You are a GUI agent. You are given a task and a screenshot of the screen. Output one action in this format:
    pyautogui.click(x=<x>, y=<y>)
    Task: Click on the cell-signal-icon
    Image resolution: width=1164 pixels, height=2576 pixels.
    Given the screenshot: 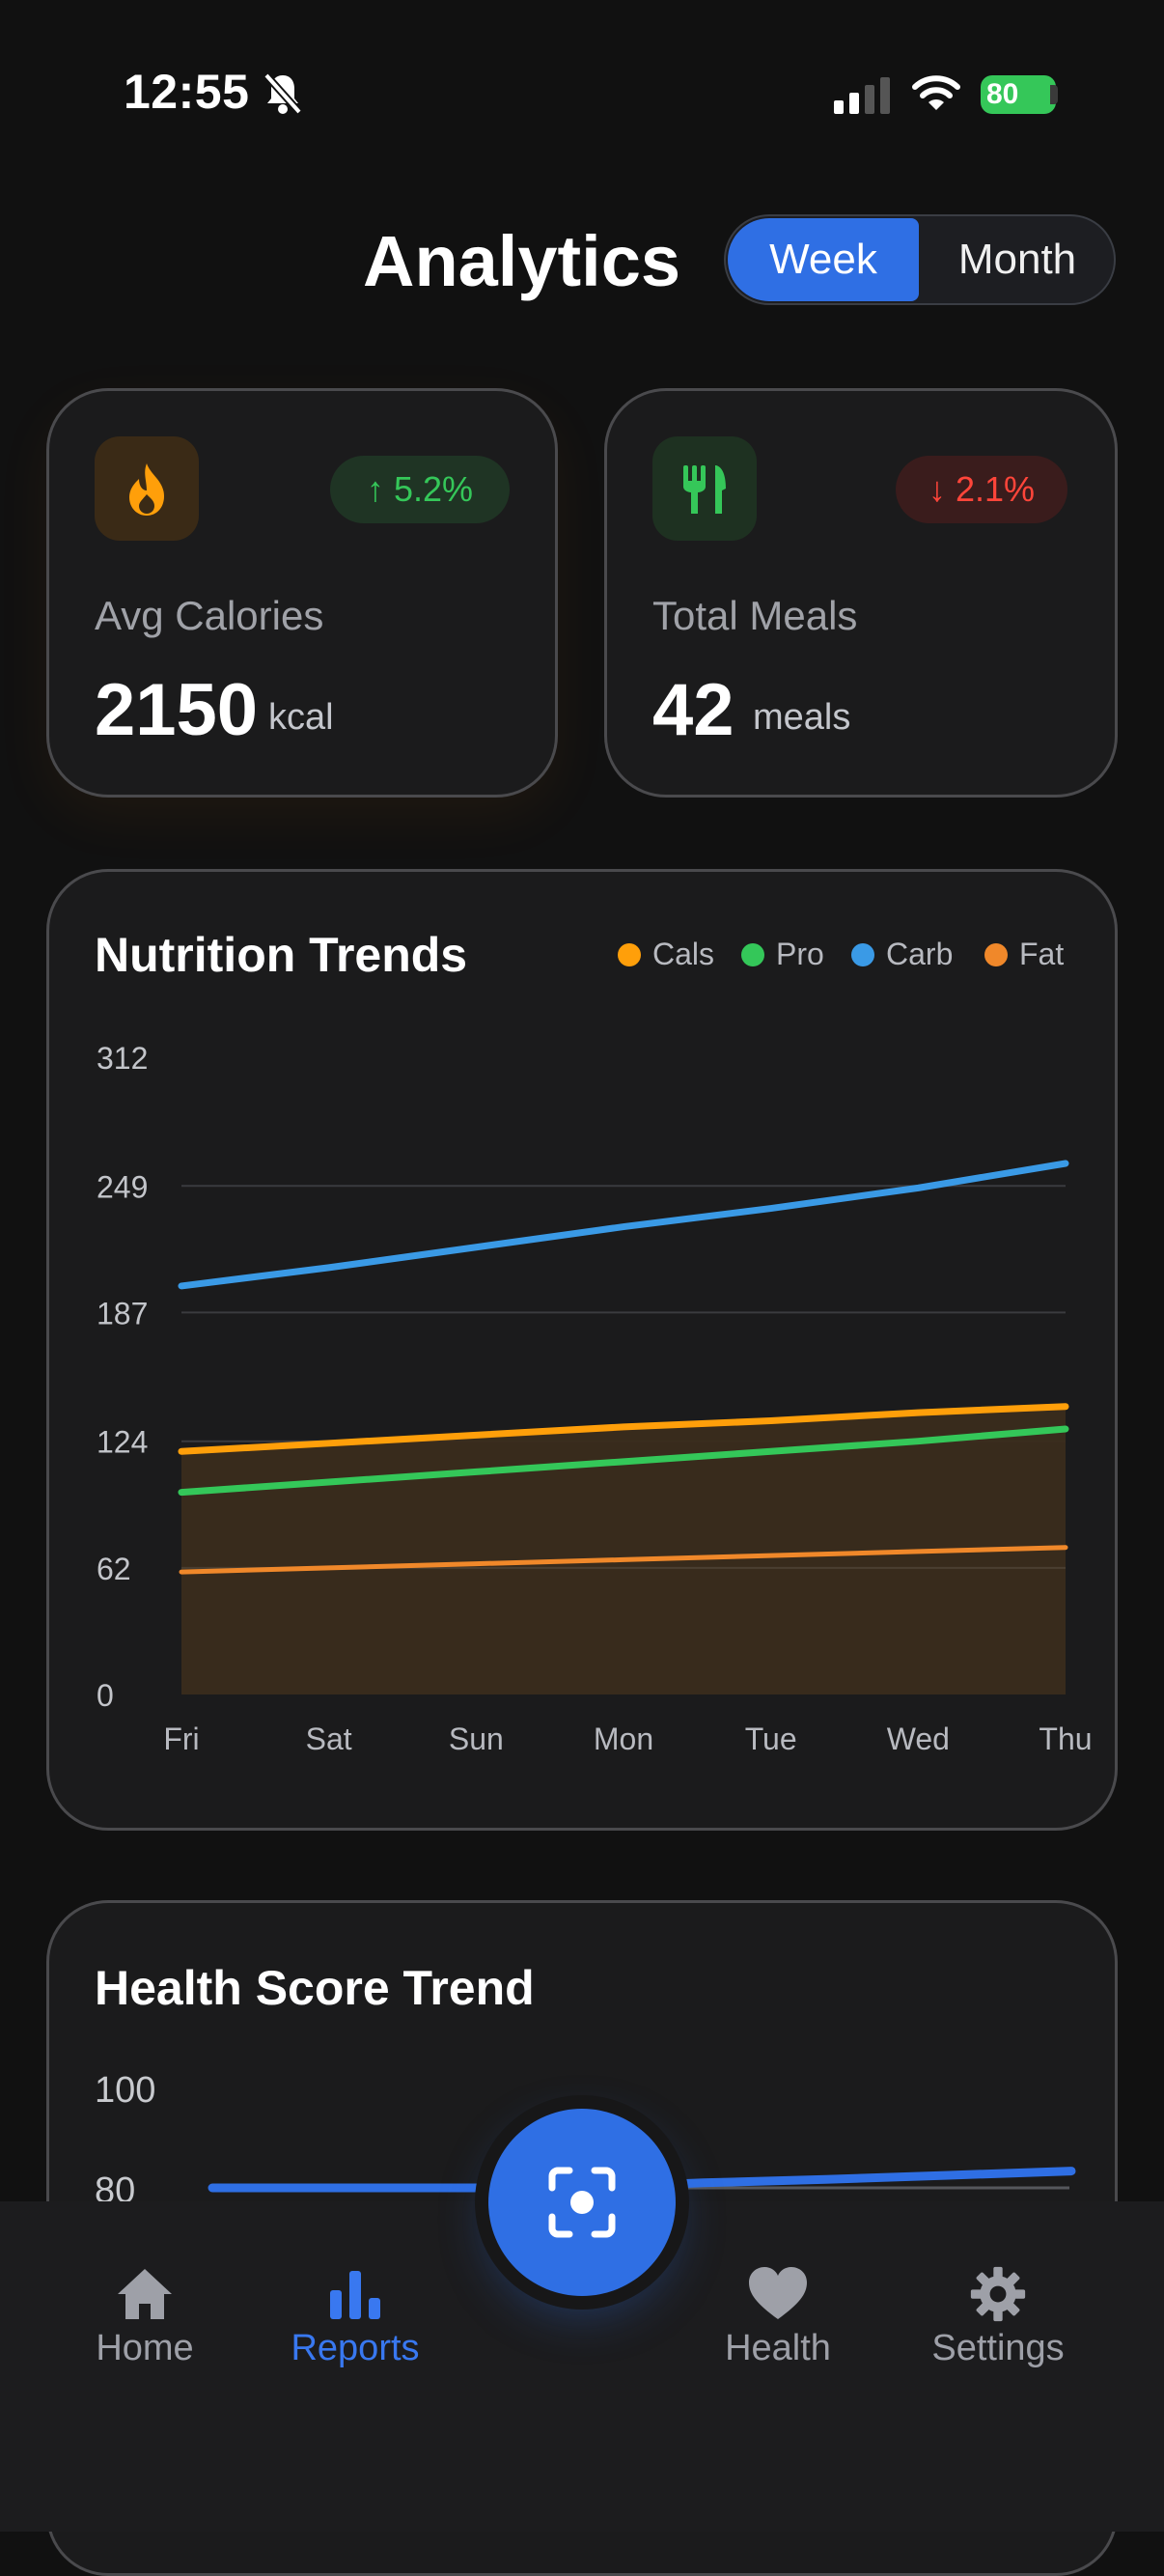 What is the action you would take?
    pyautogui.click(x=862, y=96)
    